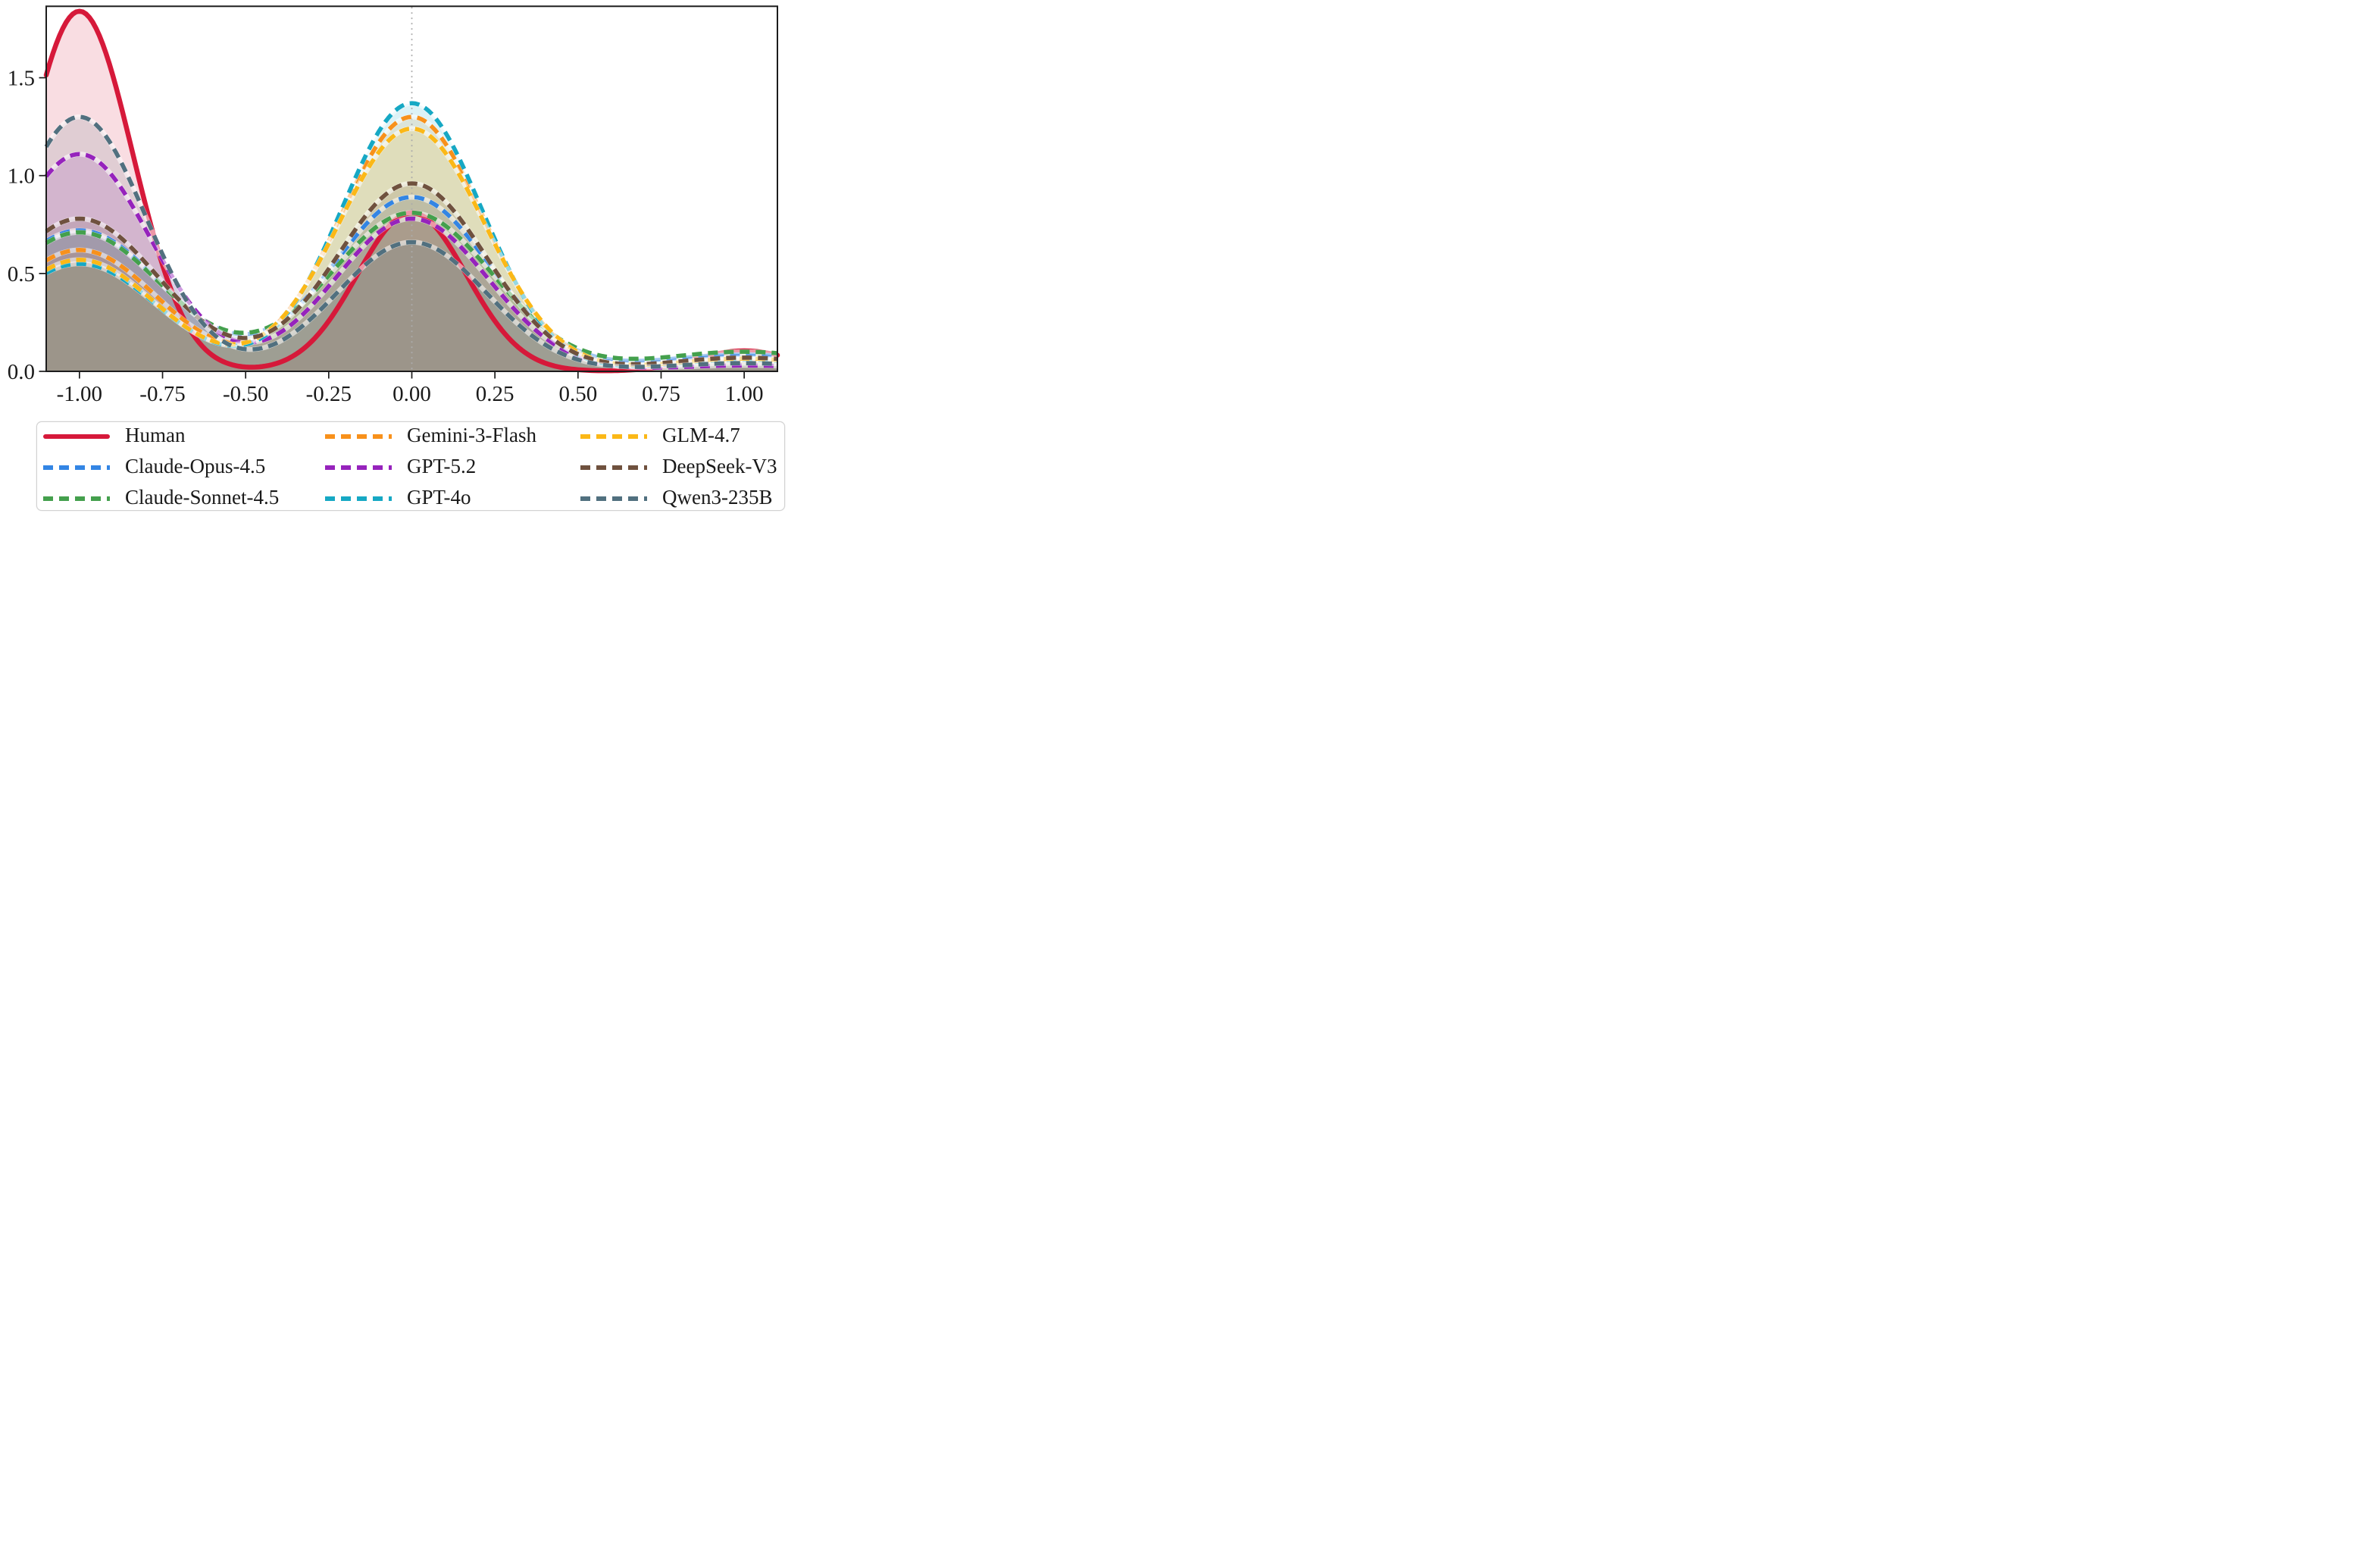 This screenshot has width=2380, height=1565. What do you see at coordinates (155, 435) in the screenshot?
I see `legend-label-human: Human` at bounding box center [155, 435].